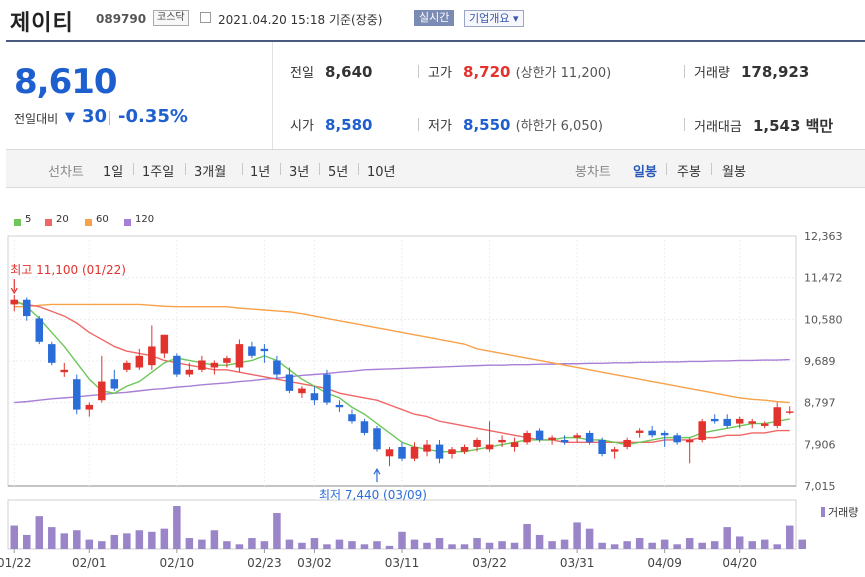 This screenshot has height=577, width=865. What do you see at coordinates (133, 169) in the screenshot?
I see `tab-divider` at bounding box center [133, 169].